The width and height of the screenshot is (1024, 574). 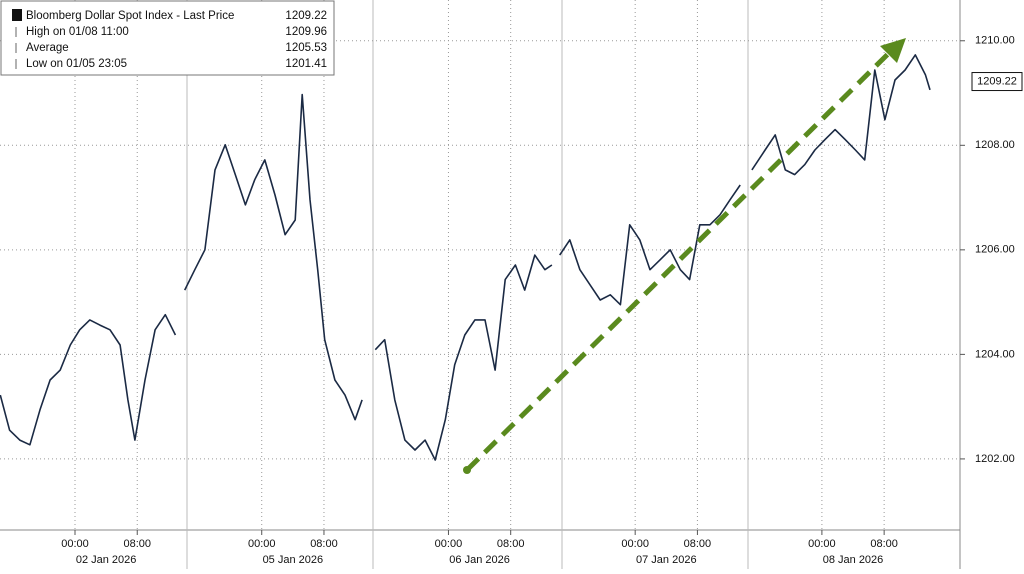 I want to click on legend-value: 1209.22, so click(x=306, y=16).